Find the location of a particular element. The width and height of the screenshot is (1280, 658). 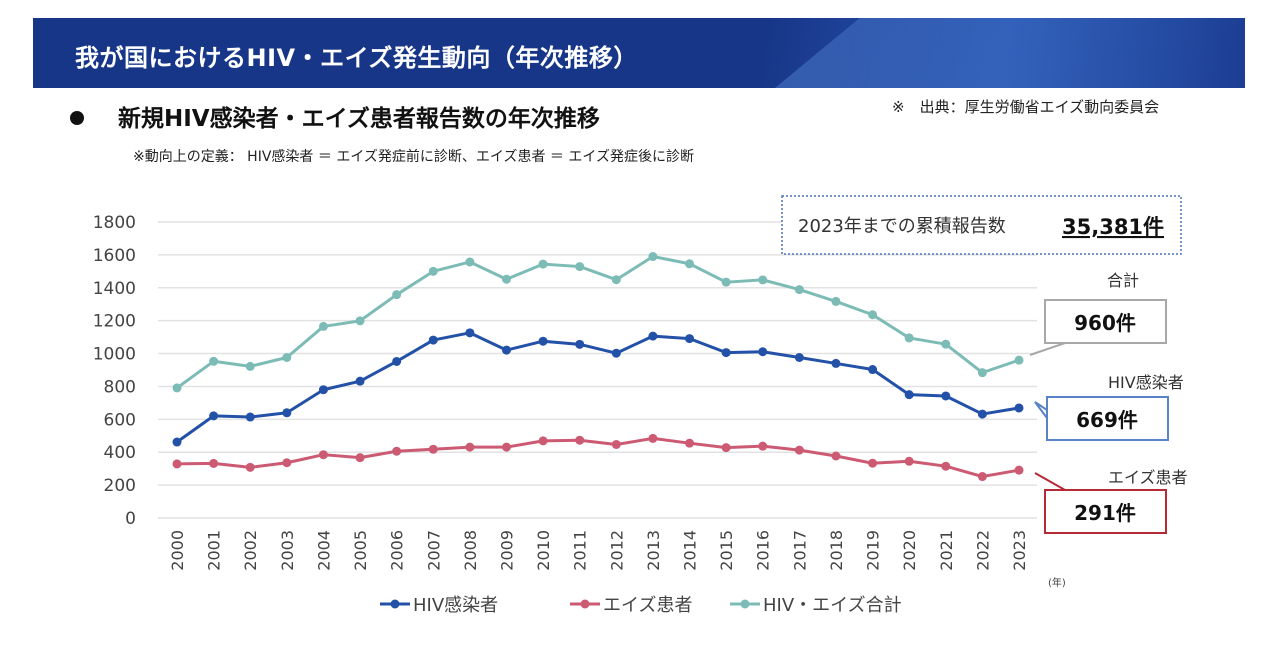

callout-label-aids: エイズ患者 is located at coordinates (1148, 477).